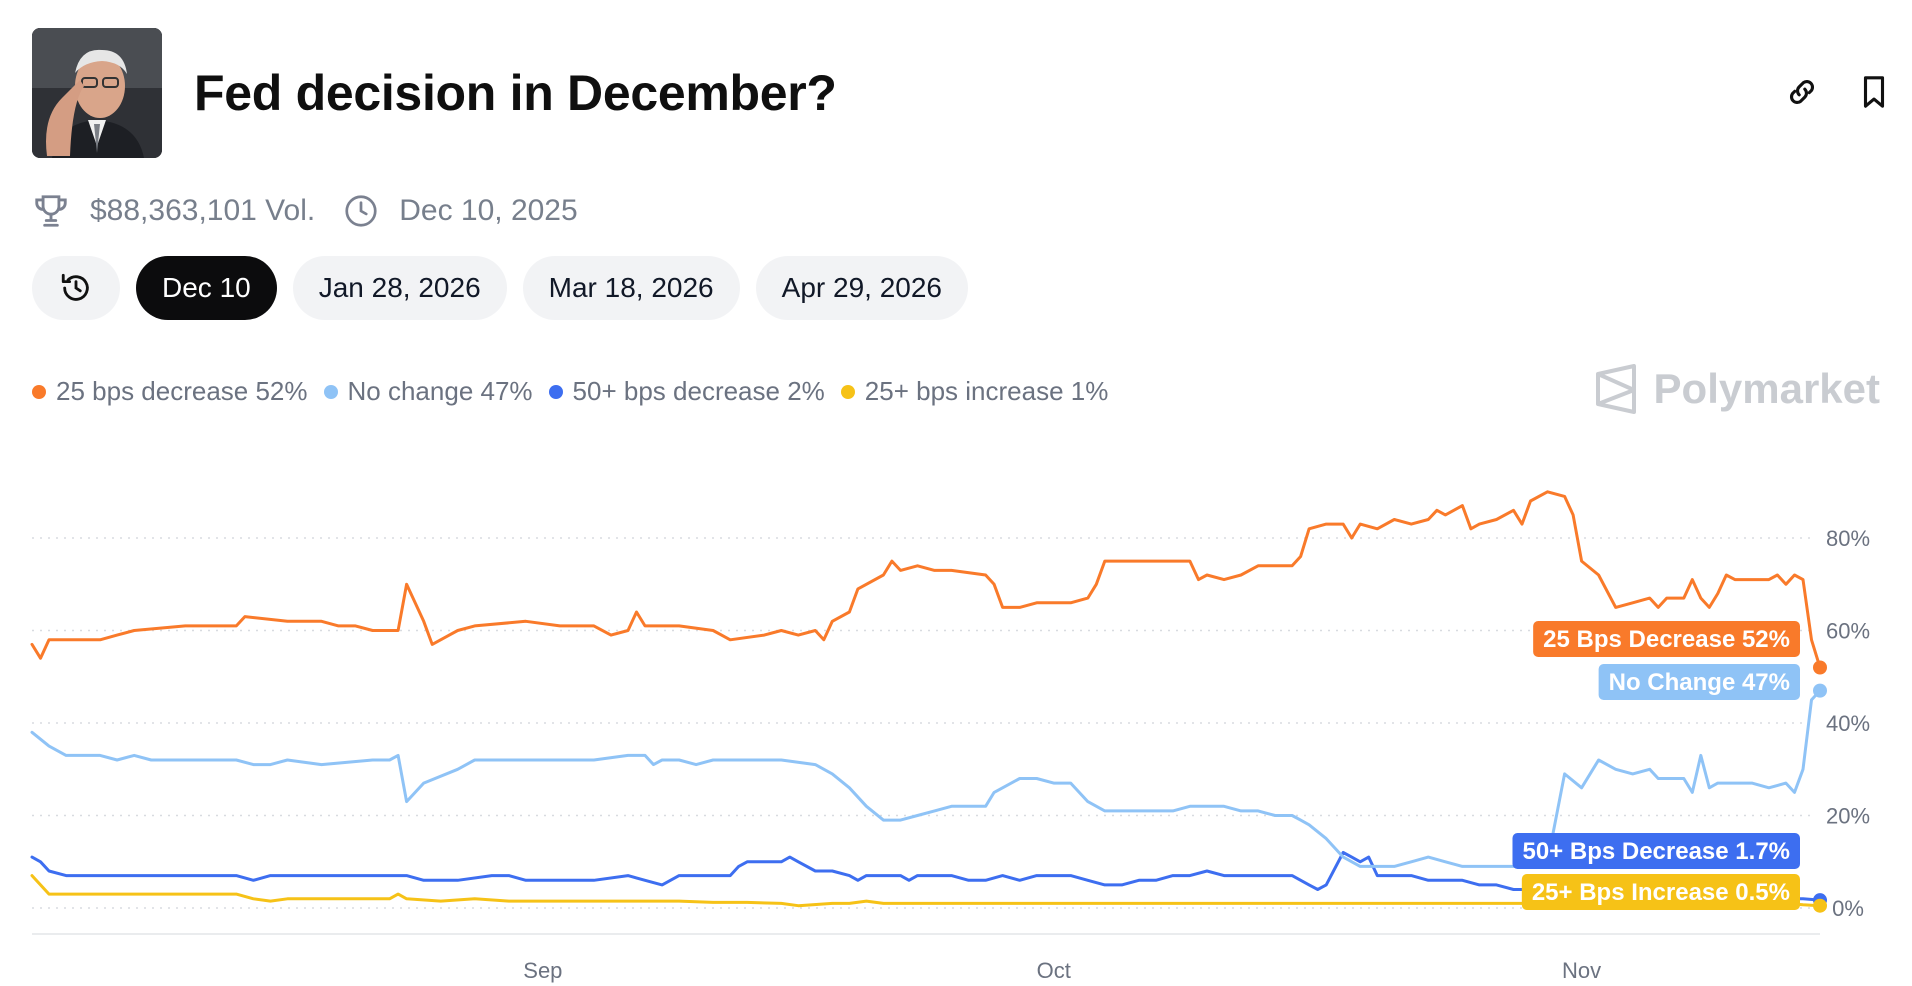 The height and width of the screenshot is (986, 1912). Describe the element at coordinates (440, 391) in the screenshot. I see `legend-label: No change 47%` at that location.